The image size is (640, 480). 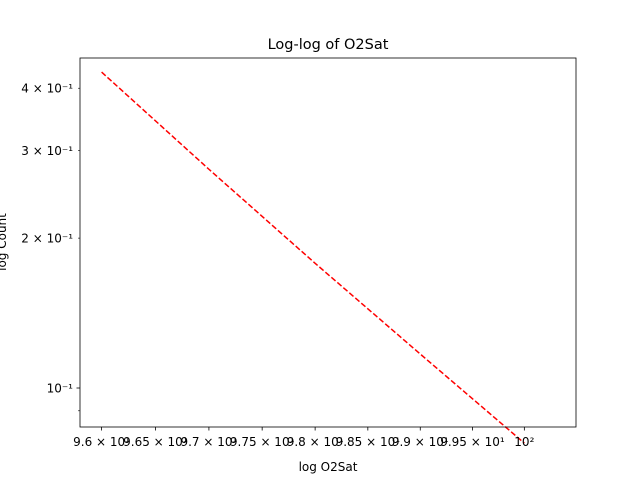 What do you see at coordinates (155, 442) in the screenshot?
I see `x-tick-label: 9.65 × 10¹` at bounding box center [155, 442].